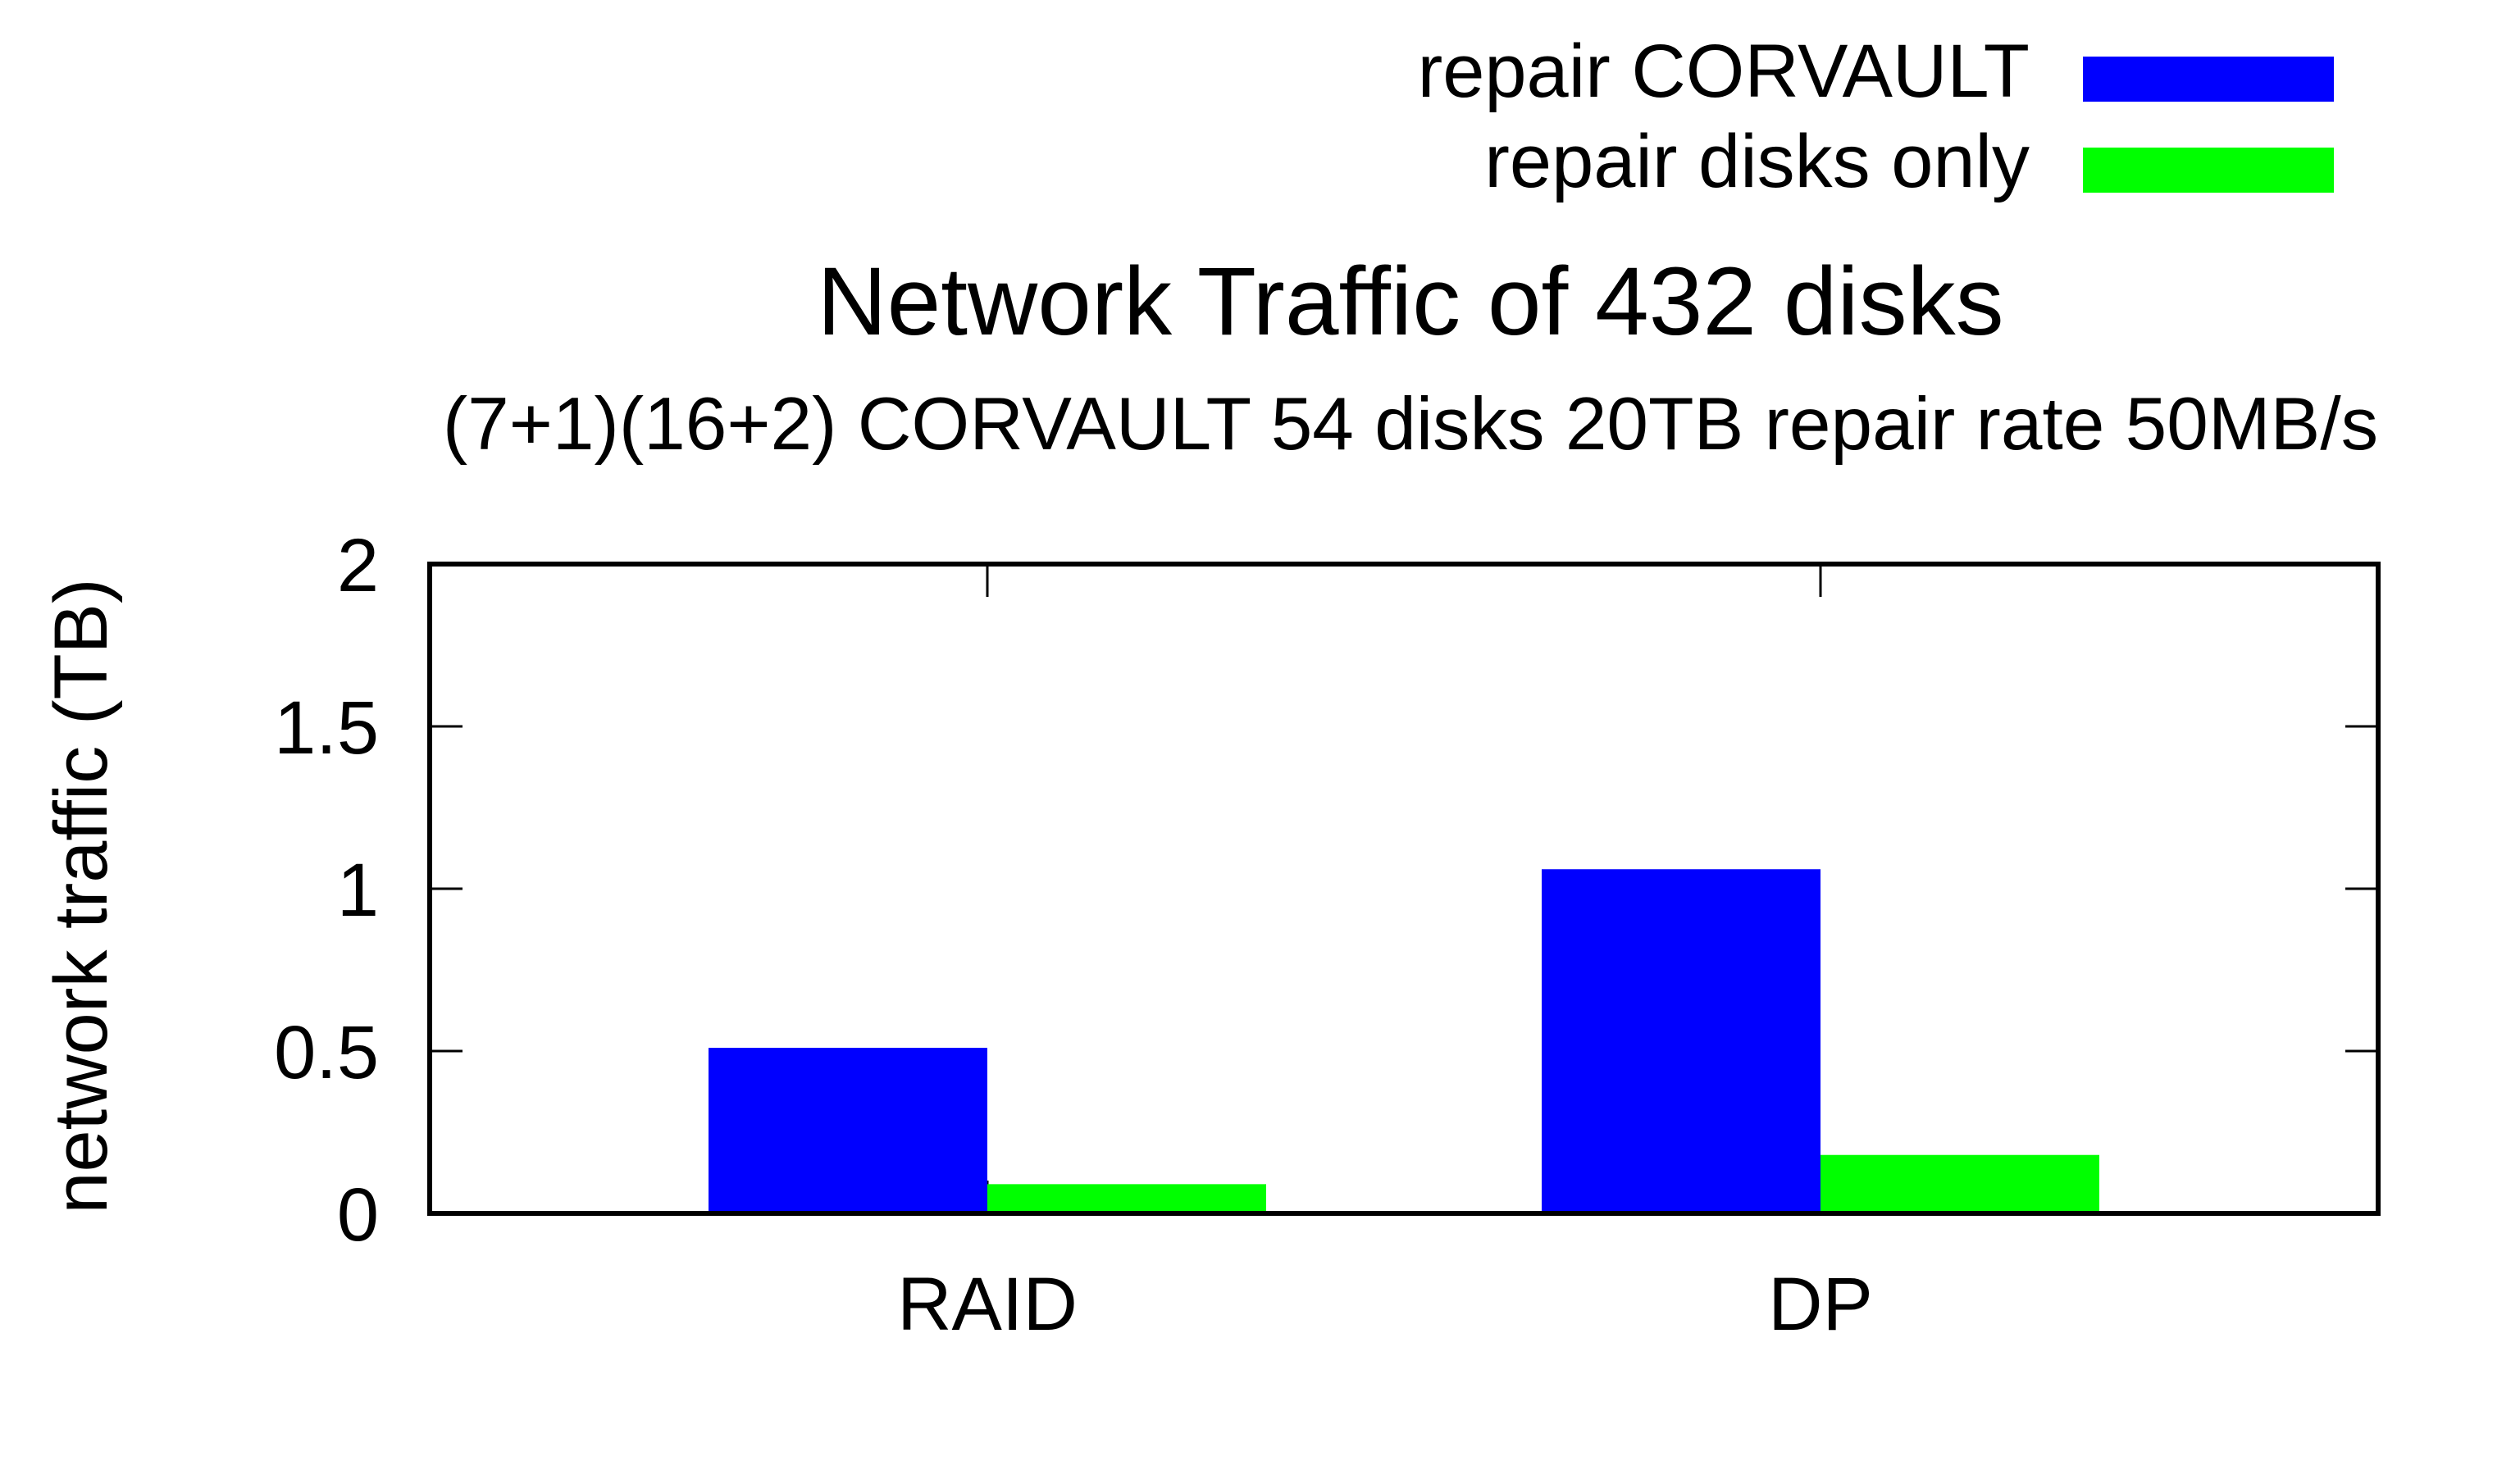  Describe the element at coordinates (326, 728) in the screenshot. I see `y-tick-label: 1.5` at that location.